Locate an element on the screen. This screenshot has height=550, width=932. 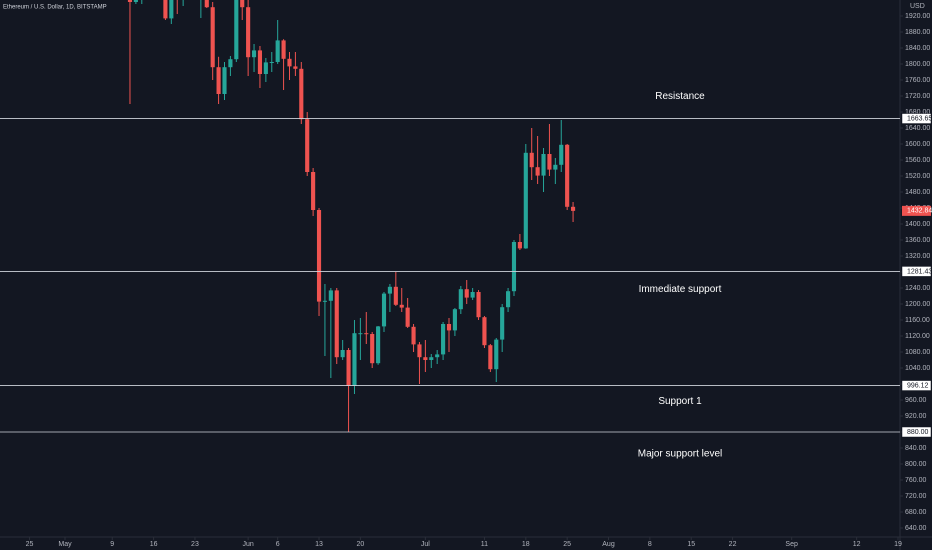
level-name: Immediate support is located at coordinates (680, 289).